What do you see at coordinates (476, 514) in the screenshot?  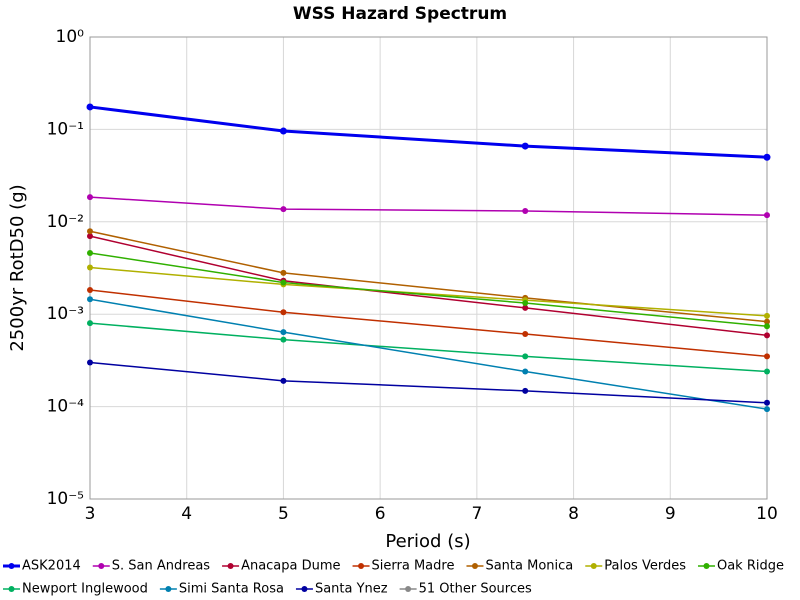 I see `x-tick-label: 7` at bounding box center [476, 514].